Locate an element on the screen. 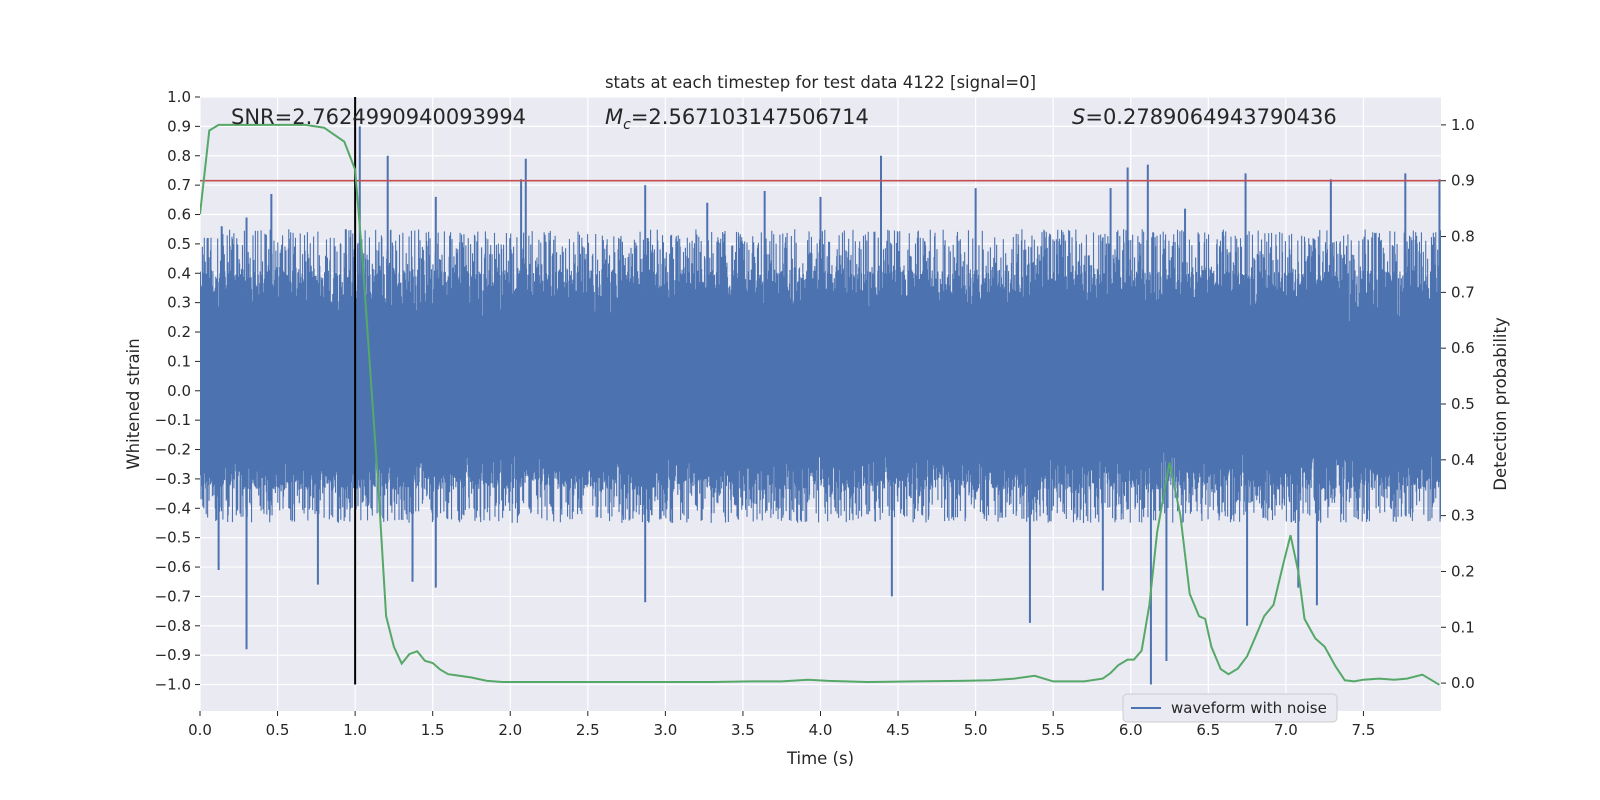 This screenshot has height=800, width=1600. x-tick-label: 5.0 is located at coordinates (976, 730).